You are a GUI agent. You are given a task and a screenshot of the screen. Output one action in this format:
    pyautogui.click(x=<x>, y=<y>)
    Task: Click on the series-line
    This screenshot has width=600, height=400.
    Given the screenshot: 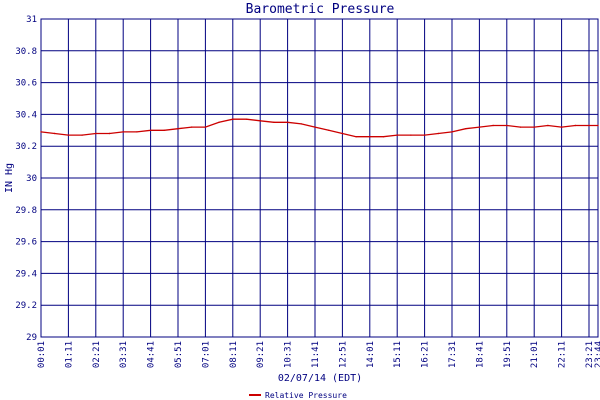 What is the action you would take?
    pyautogui.click(x=319, y=128)
    